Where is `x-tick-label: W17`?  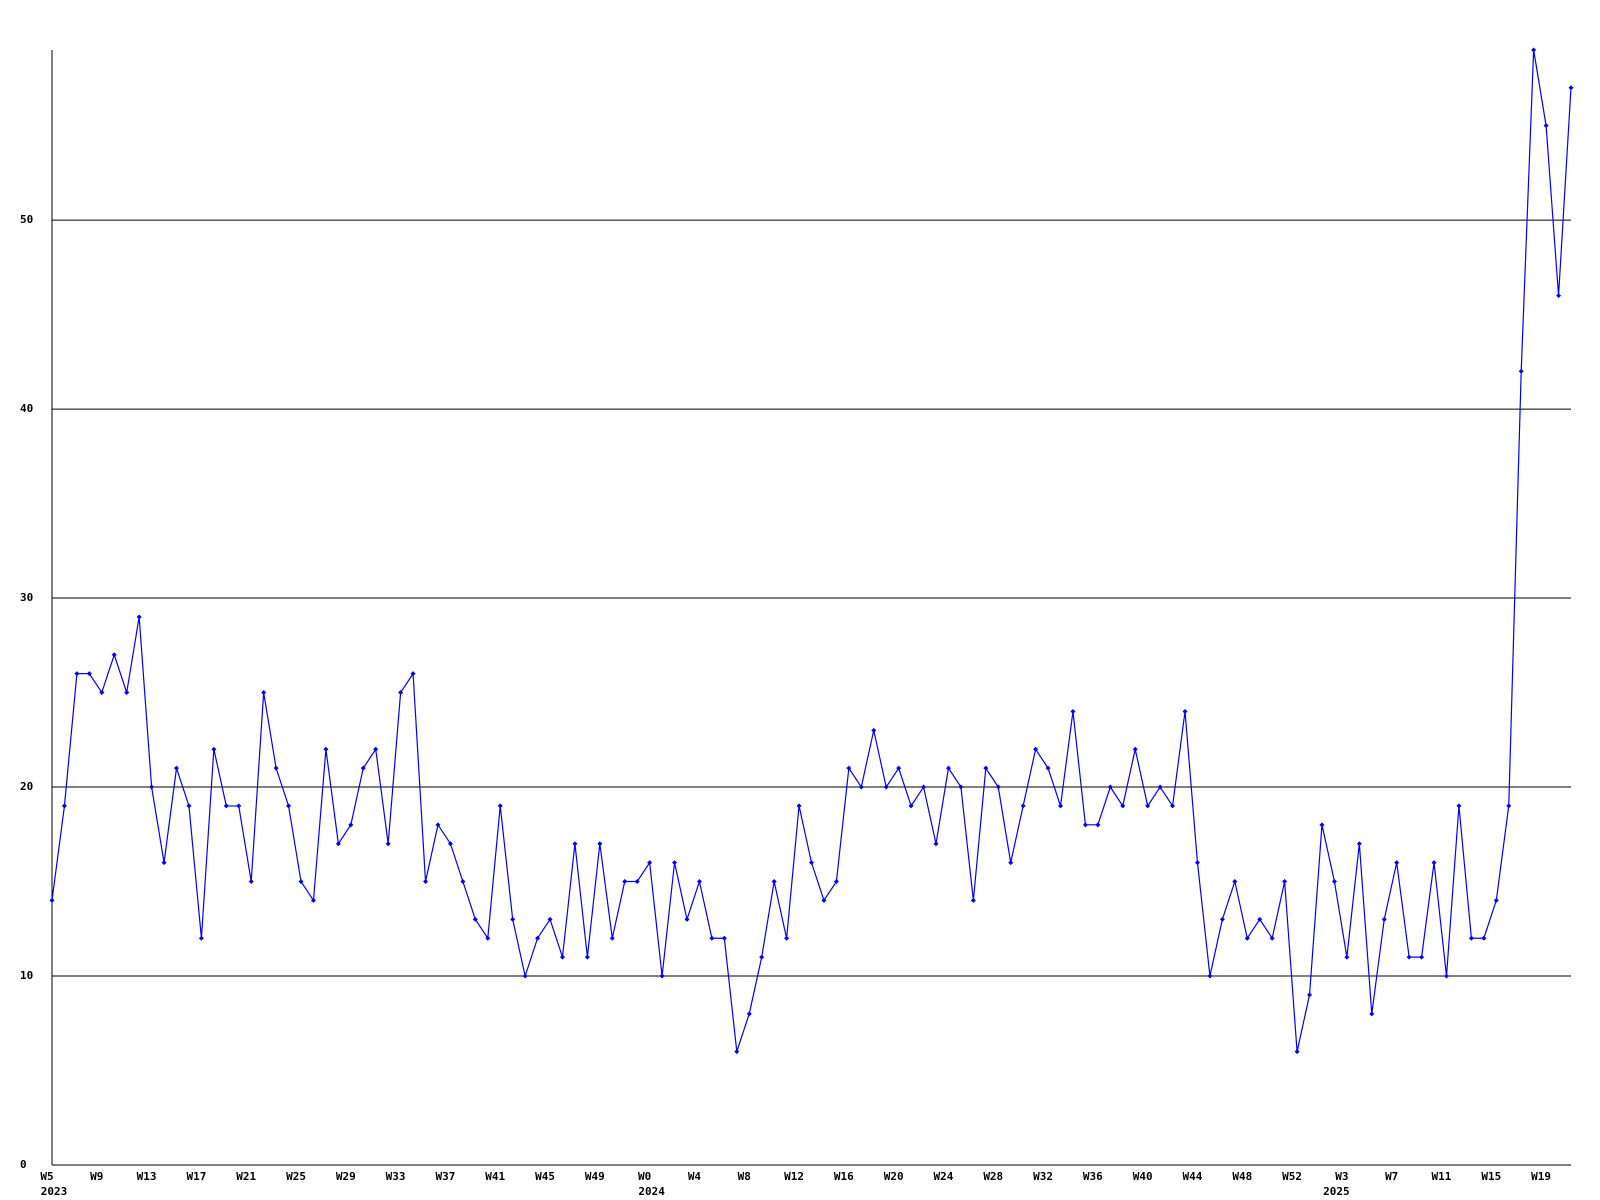 x-tick-label: W17 is located at coordinates (196, 1176).